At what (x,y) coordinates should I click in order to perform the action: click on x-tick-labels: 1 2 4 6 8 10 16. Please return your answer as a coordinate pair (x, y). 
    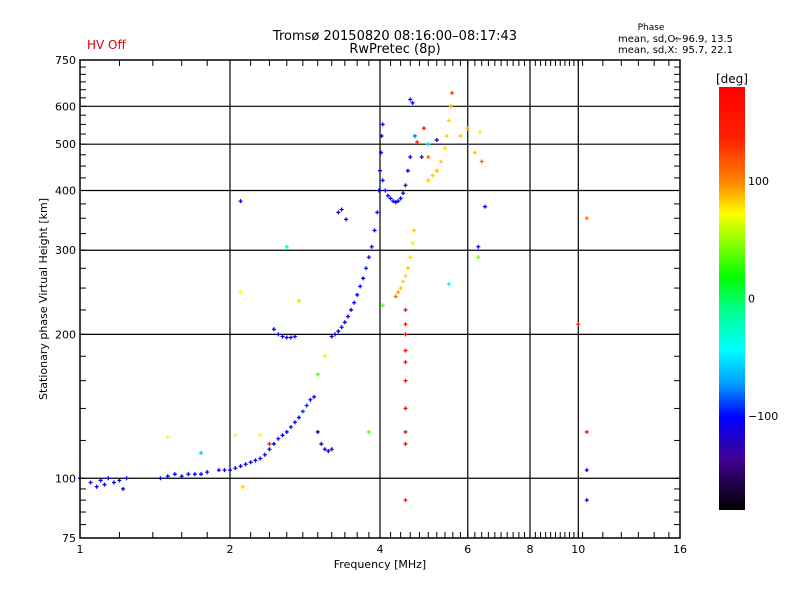
    Looking at the image, I should click on (382, 549).